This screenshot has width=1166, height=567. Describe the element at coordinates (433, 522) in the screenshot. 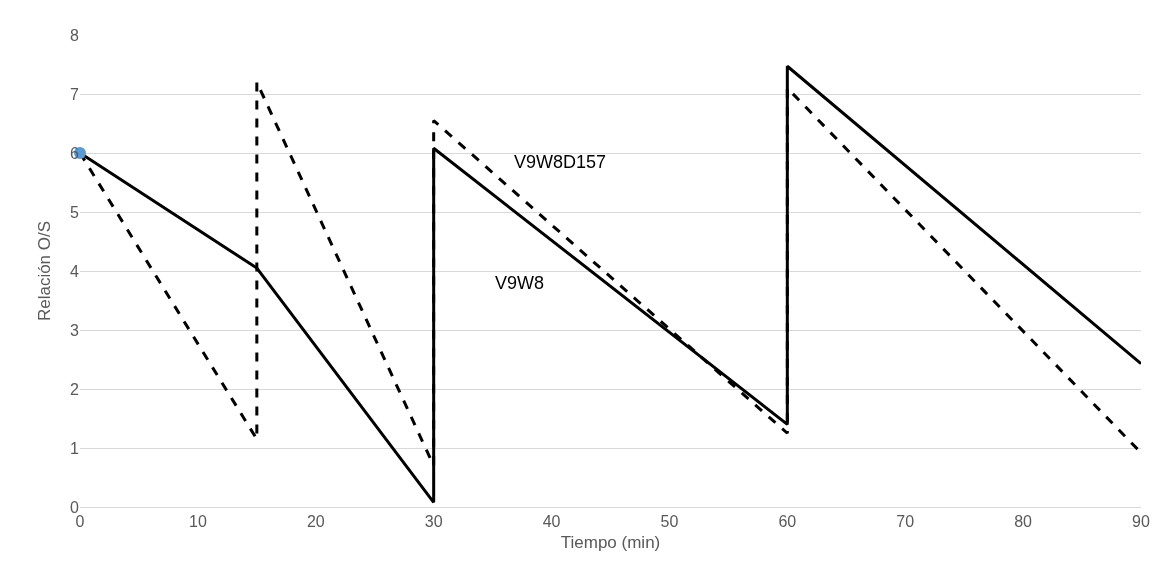

I see `x-tick-label: 30` at that location.